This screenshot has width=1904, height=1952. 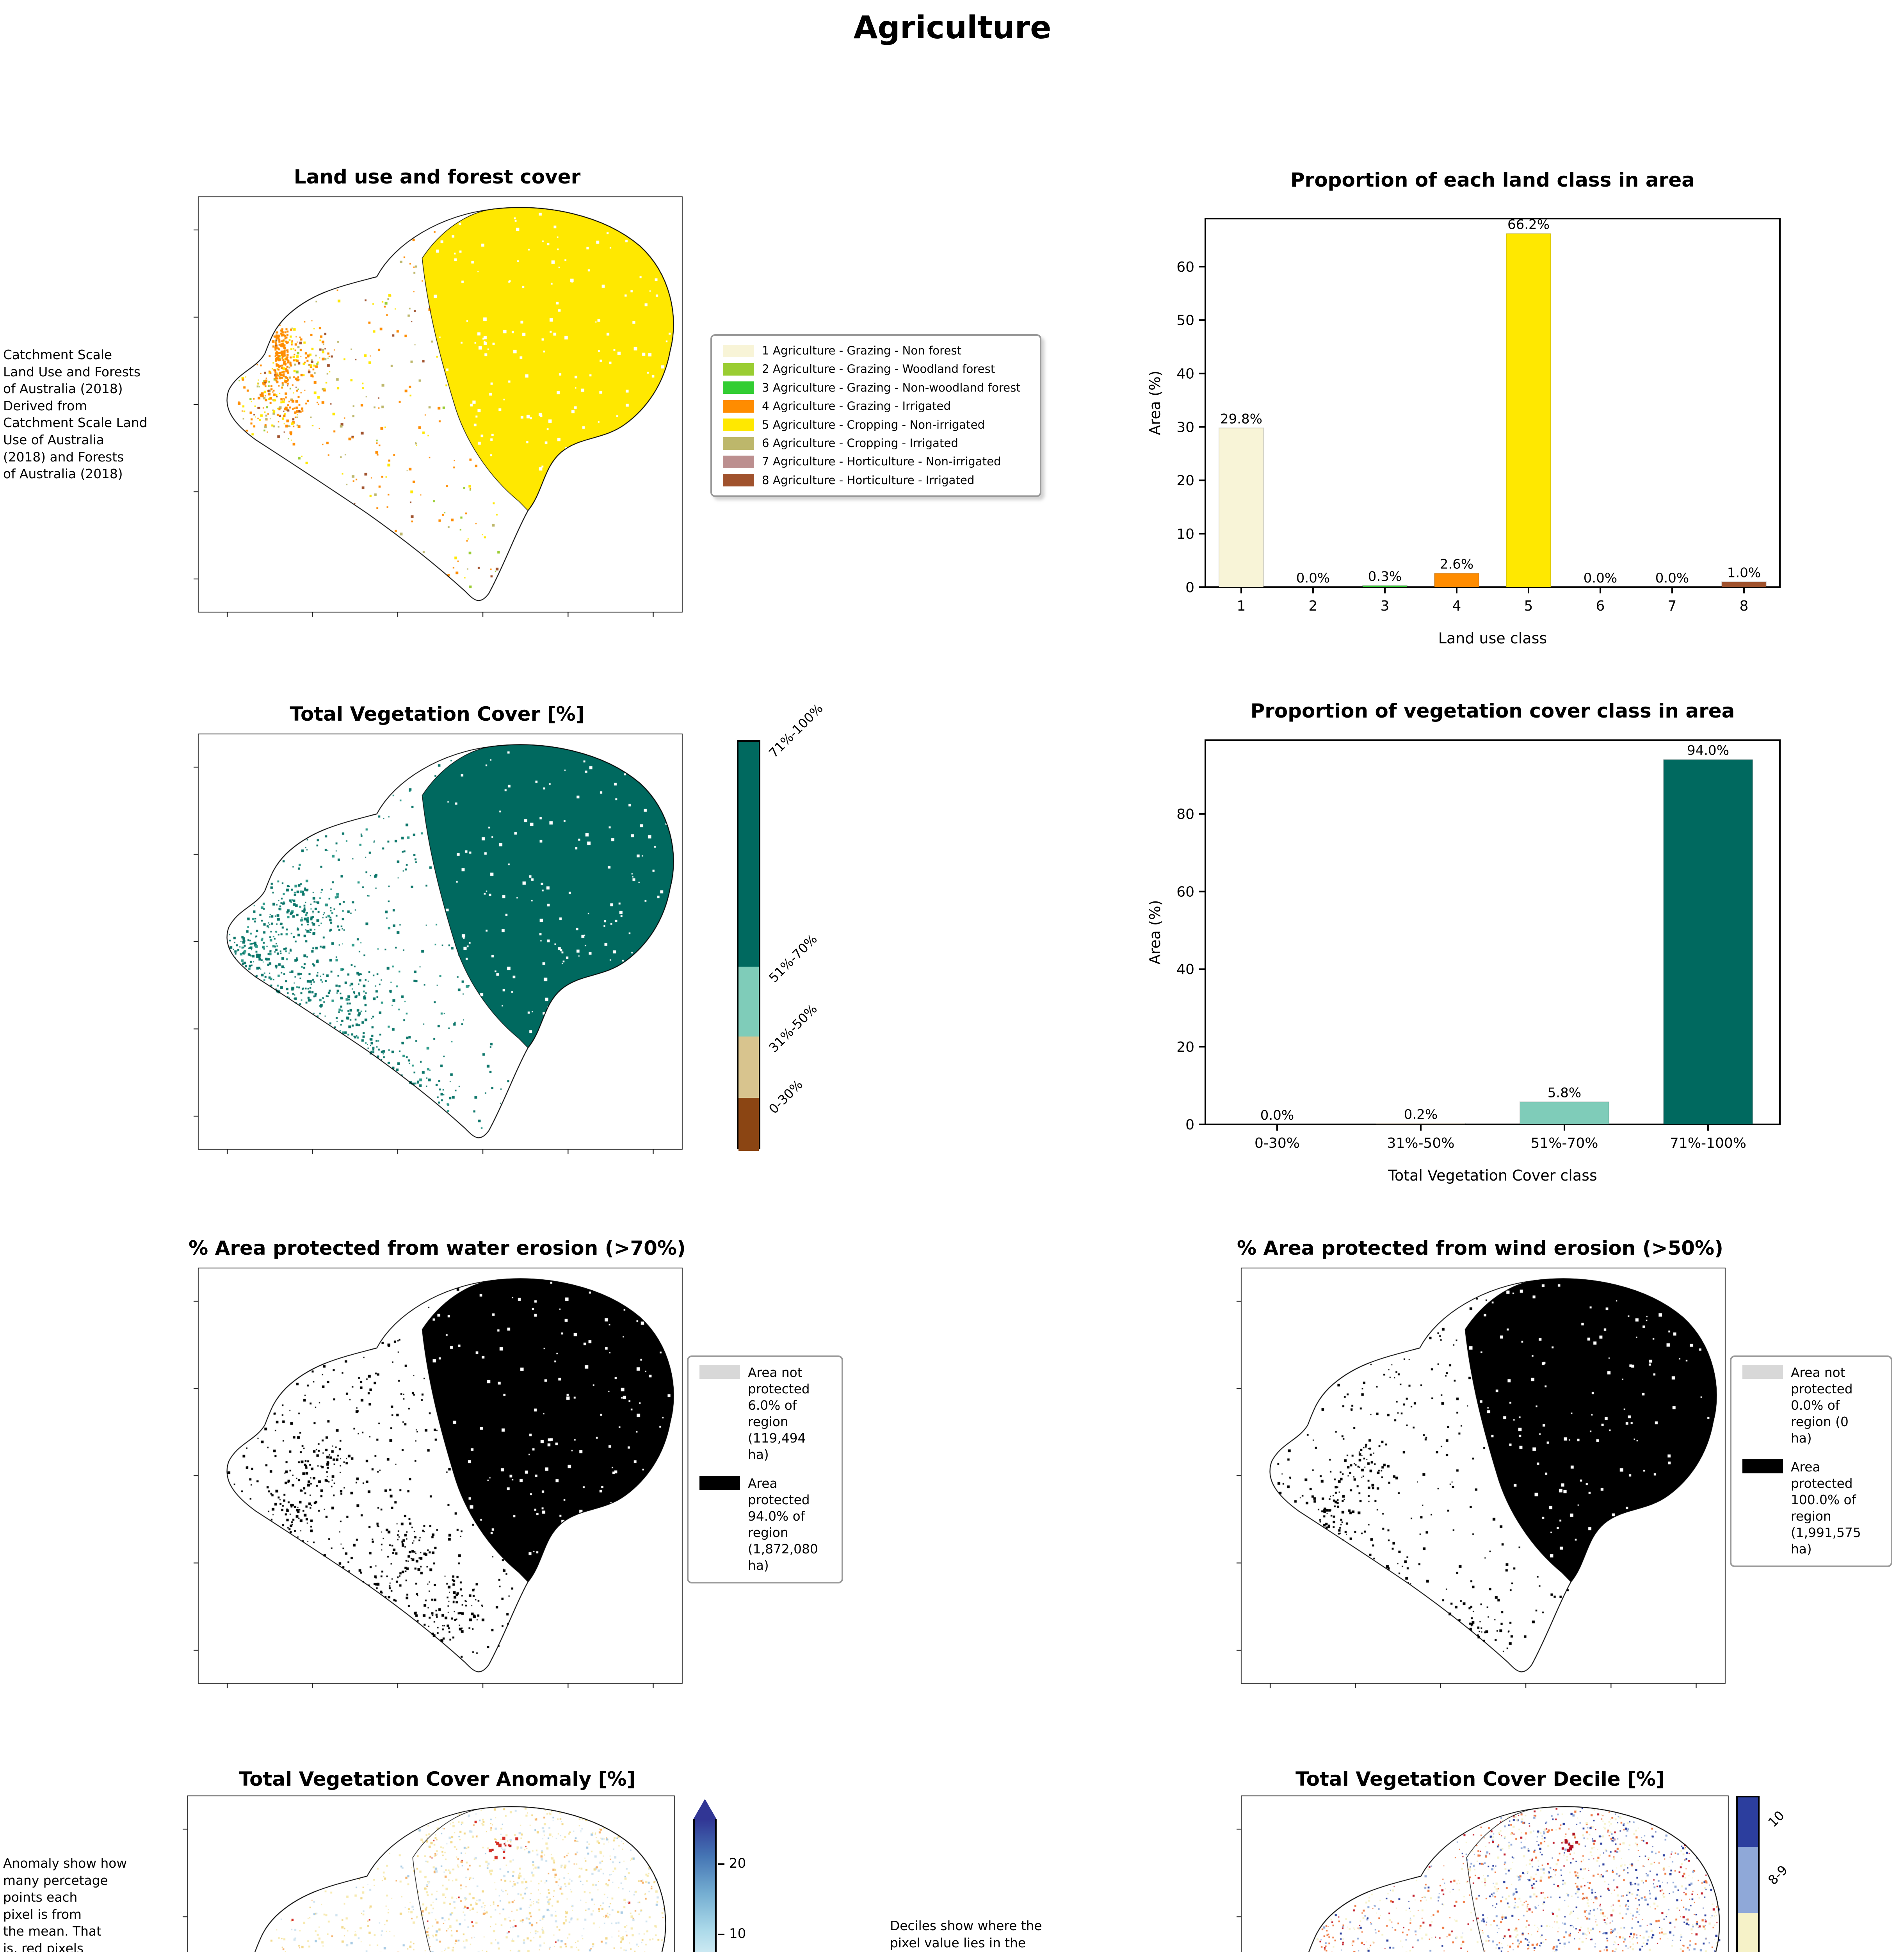 What do you see at coordinates (860, 443) in the screenshot?
I see `legend-label: 6 Agriculture - Cropping - Irrigated` at bounding box center [860, 443].